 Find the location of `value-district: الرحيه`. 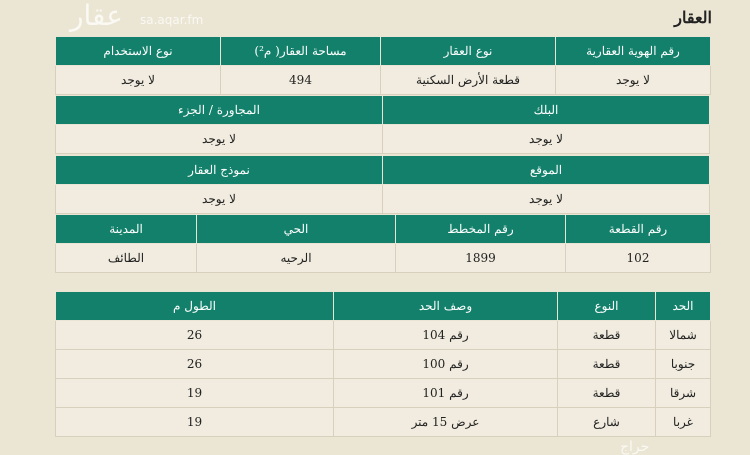

value-district: الرحيه is located at coordinates (296, 258).